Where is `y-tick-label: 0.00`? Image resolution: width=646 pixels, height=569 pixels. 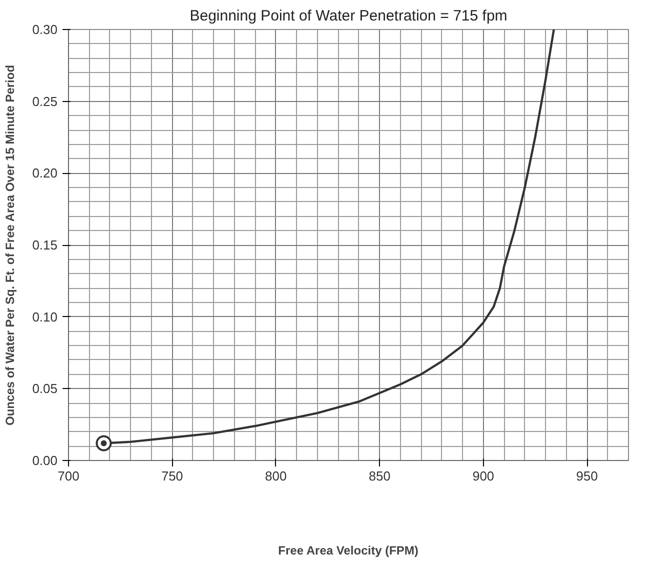
y-tick-label: 0.00 is located at coordinates (45, 460).